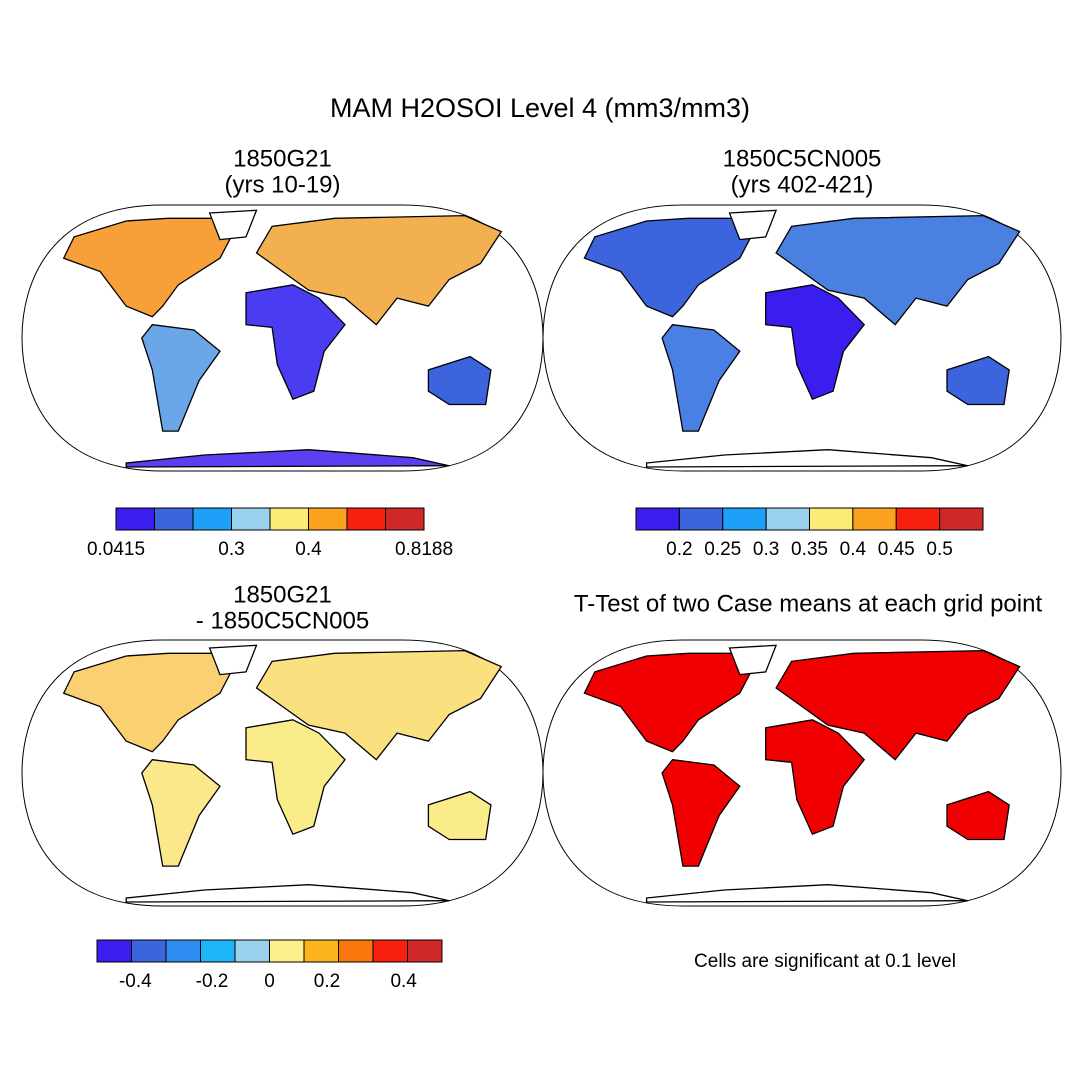 The width and height of the screenshot is (1080, 1085). What do you see at coordinates (540, 108) in the screenshot?
I see `figure-title: MAM H2OSOI Level 4 (mm3/mm3)` at bounding box center [540, 108].